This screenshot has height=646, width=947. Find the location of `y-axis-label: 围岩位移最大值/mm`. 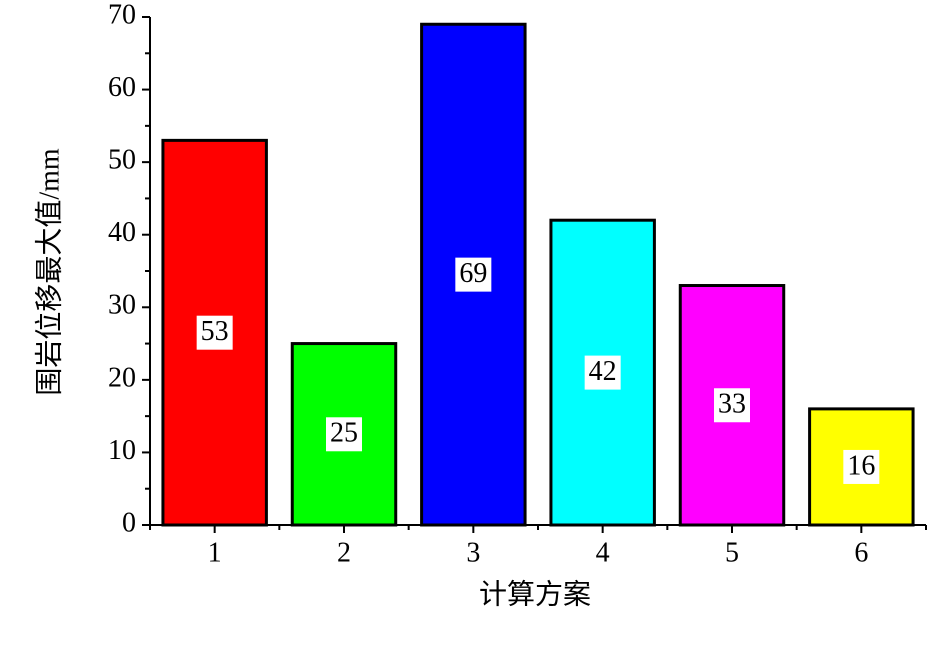

y-axis-label: 围岩位移最大值/mm is located at coordinates (49, 272).